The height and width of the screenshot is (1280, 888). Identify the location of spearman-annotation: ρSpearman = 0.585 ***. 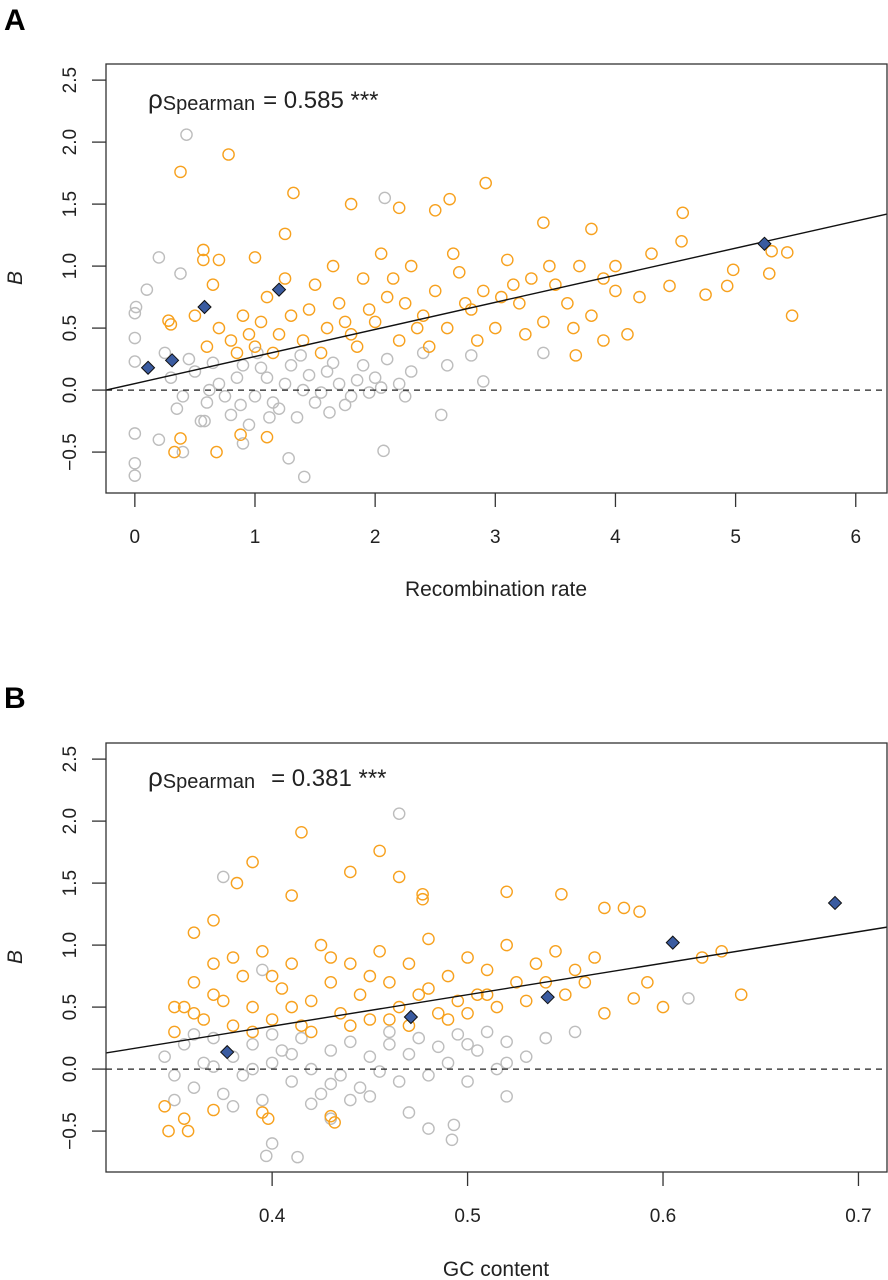
(263, 99).